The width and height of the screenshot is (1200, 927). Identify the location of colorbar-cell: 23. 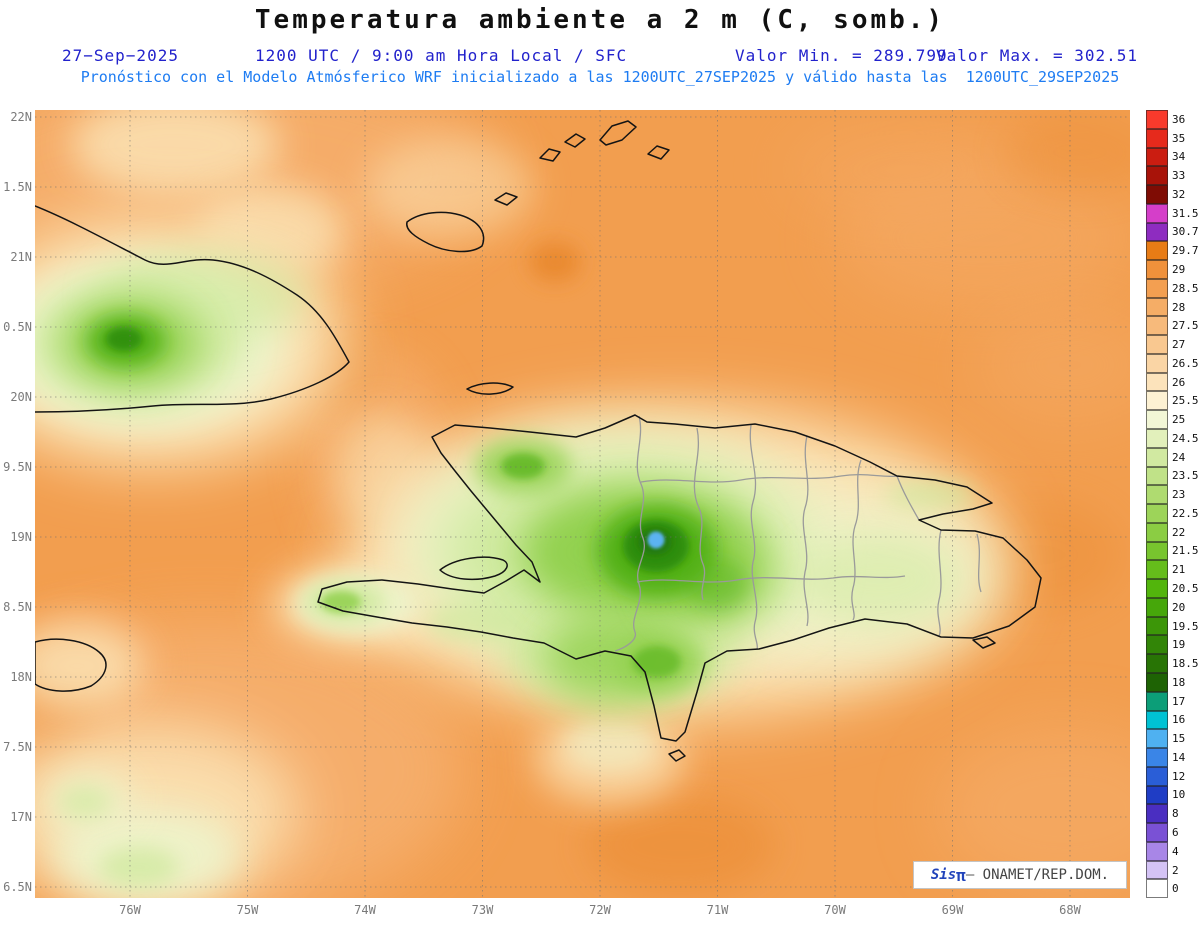
(1173, 495).